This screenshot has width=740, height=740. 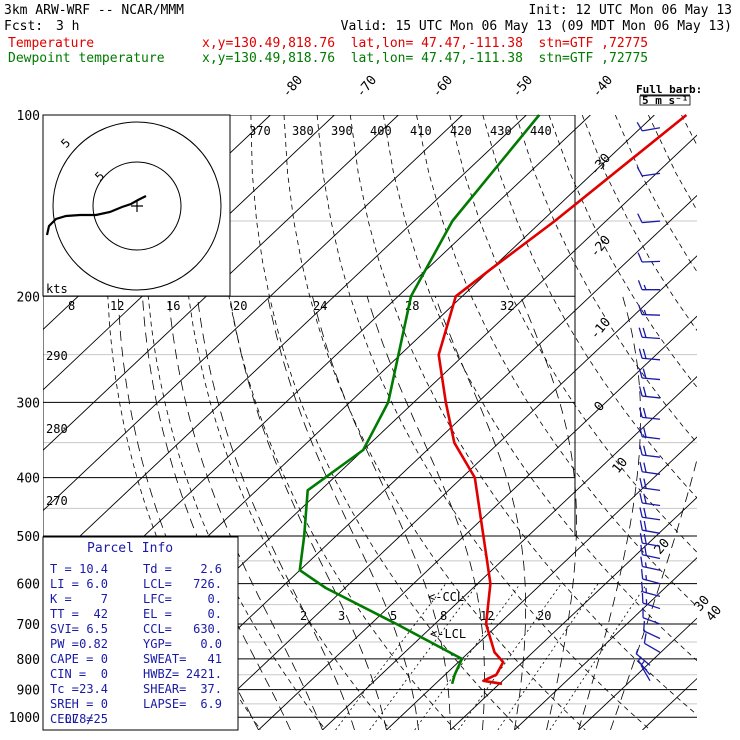 What do you see at coordinates (446, 597) in the screenshot?
I see `ccl-marker: <-CCL` at bounding box center [446, 597].